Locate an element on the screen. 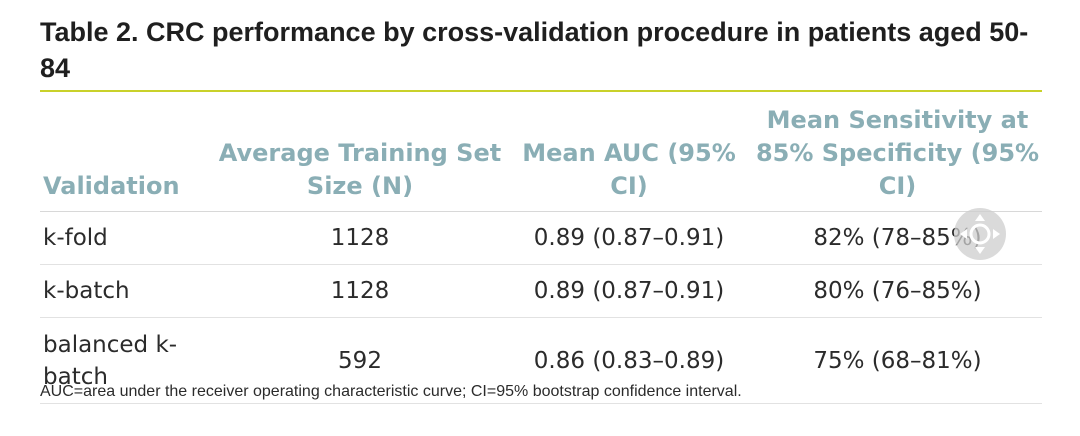 This screenshot has height=436, width=1080. cell-training-size: 592 is located at coordinates (360, 360).